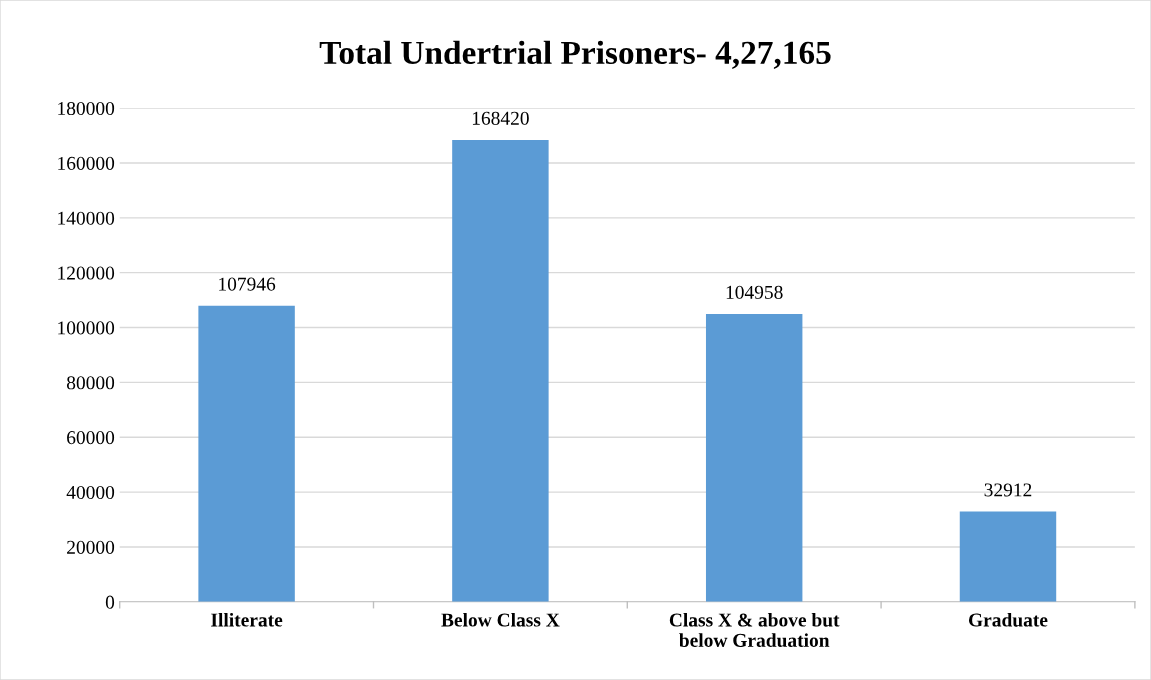 This screenshot has width=1151, height=680. I want to click on x-tick-label: Illiterate, so click(247, 619).